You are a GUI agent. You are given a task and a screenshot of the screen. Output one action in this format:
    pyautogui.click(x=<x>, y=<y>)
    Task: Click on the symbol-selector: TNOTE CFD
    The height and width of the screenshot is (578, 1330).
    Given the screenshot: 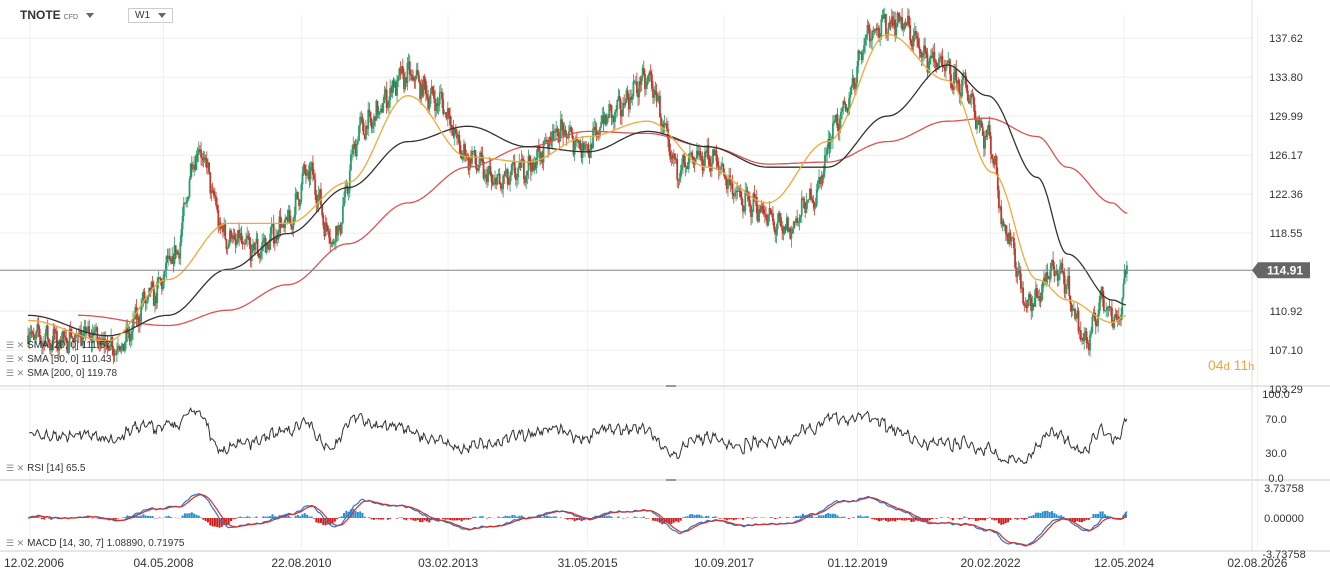 What is the action you would take?
    pyautogui.click(x=57, y=15)
    